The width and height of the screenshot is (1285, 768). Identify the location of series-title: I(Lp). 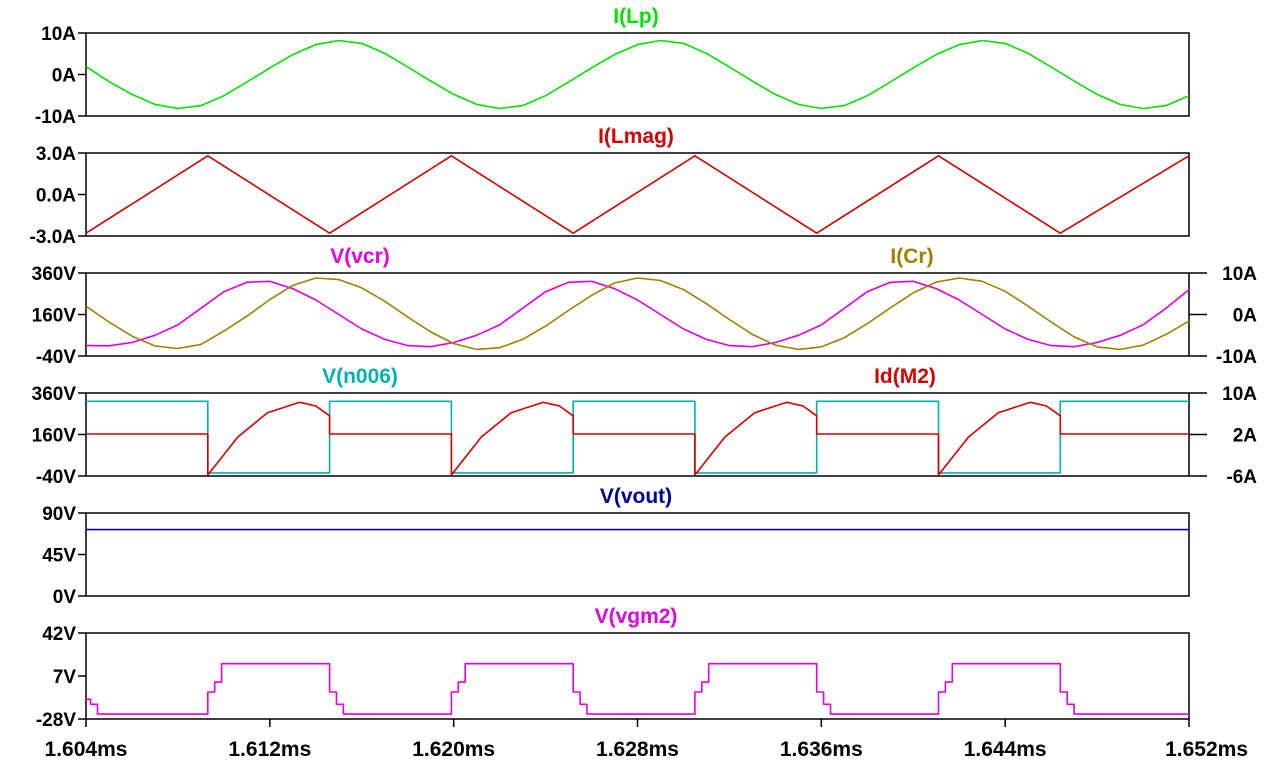
(635, 16).